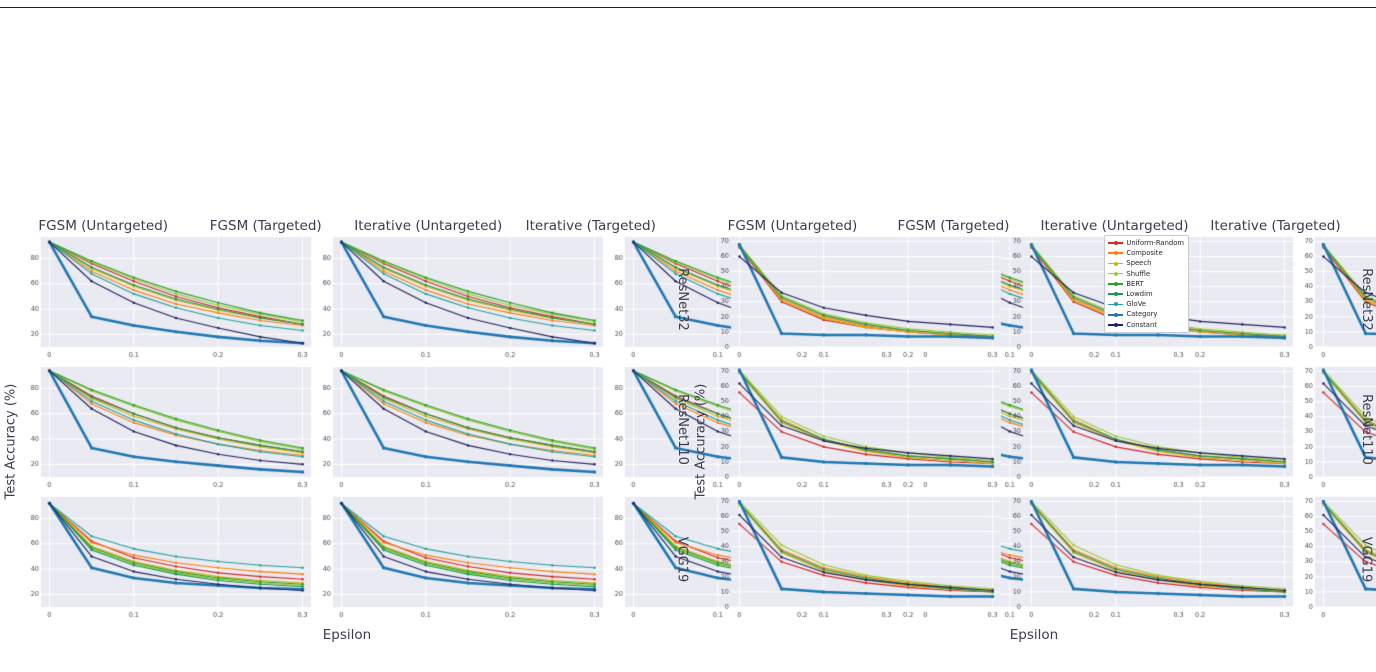 The image size is (1376, 672). Describe the element at coordinates (1155, 243) in the screenshot. I see `legend-label: Uniform-Random` at that location.